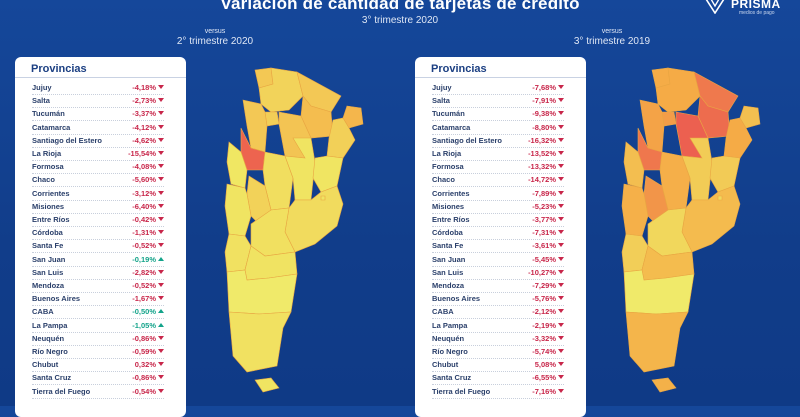  What do you see at coordinates (144, 312) in the screenshot?
I see `variation-value: -0,50%` at bounding box center [144, 312].